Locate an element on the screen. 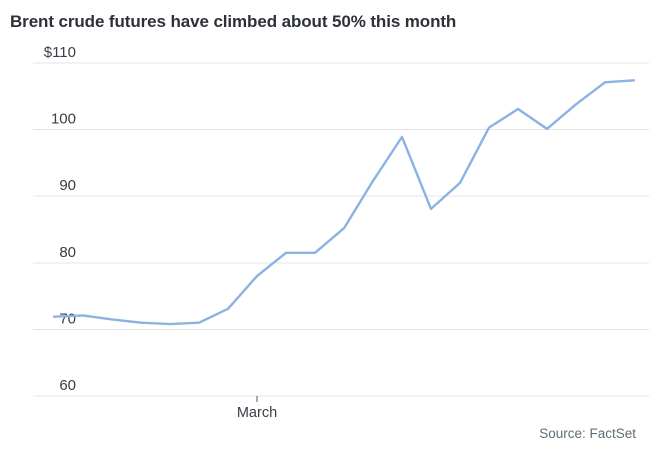 The height and width of the screenshot is (449, 649). x-axis-tick-label: March is located at coordinates (257, 413).